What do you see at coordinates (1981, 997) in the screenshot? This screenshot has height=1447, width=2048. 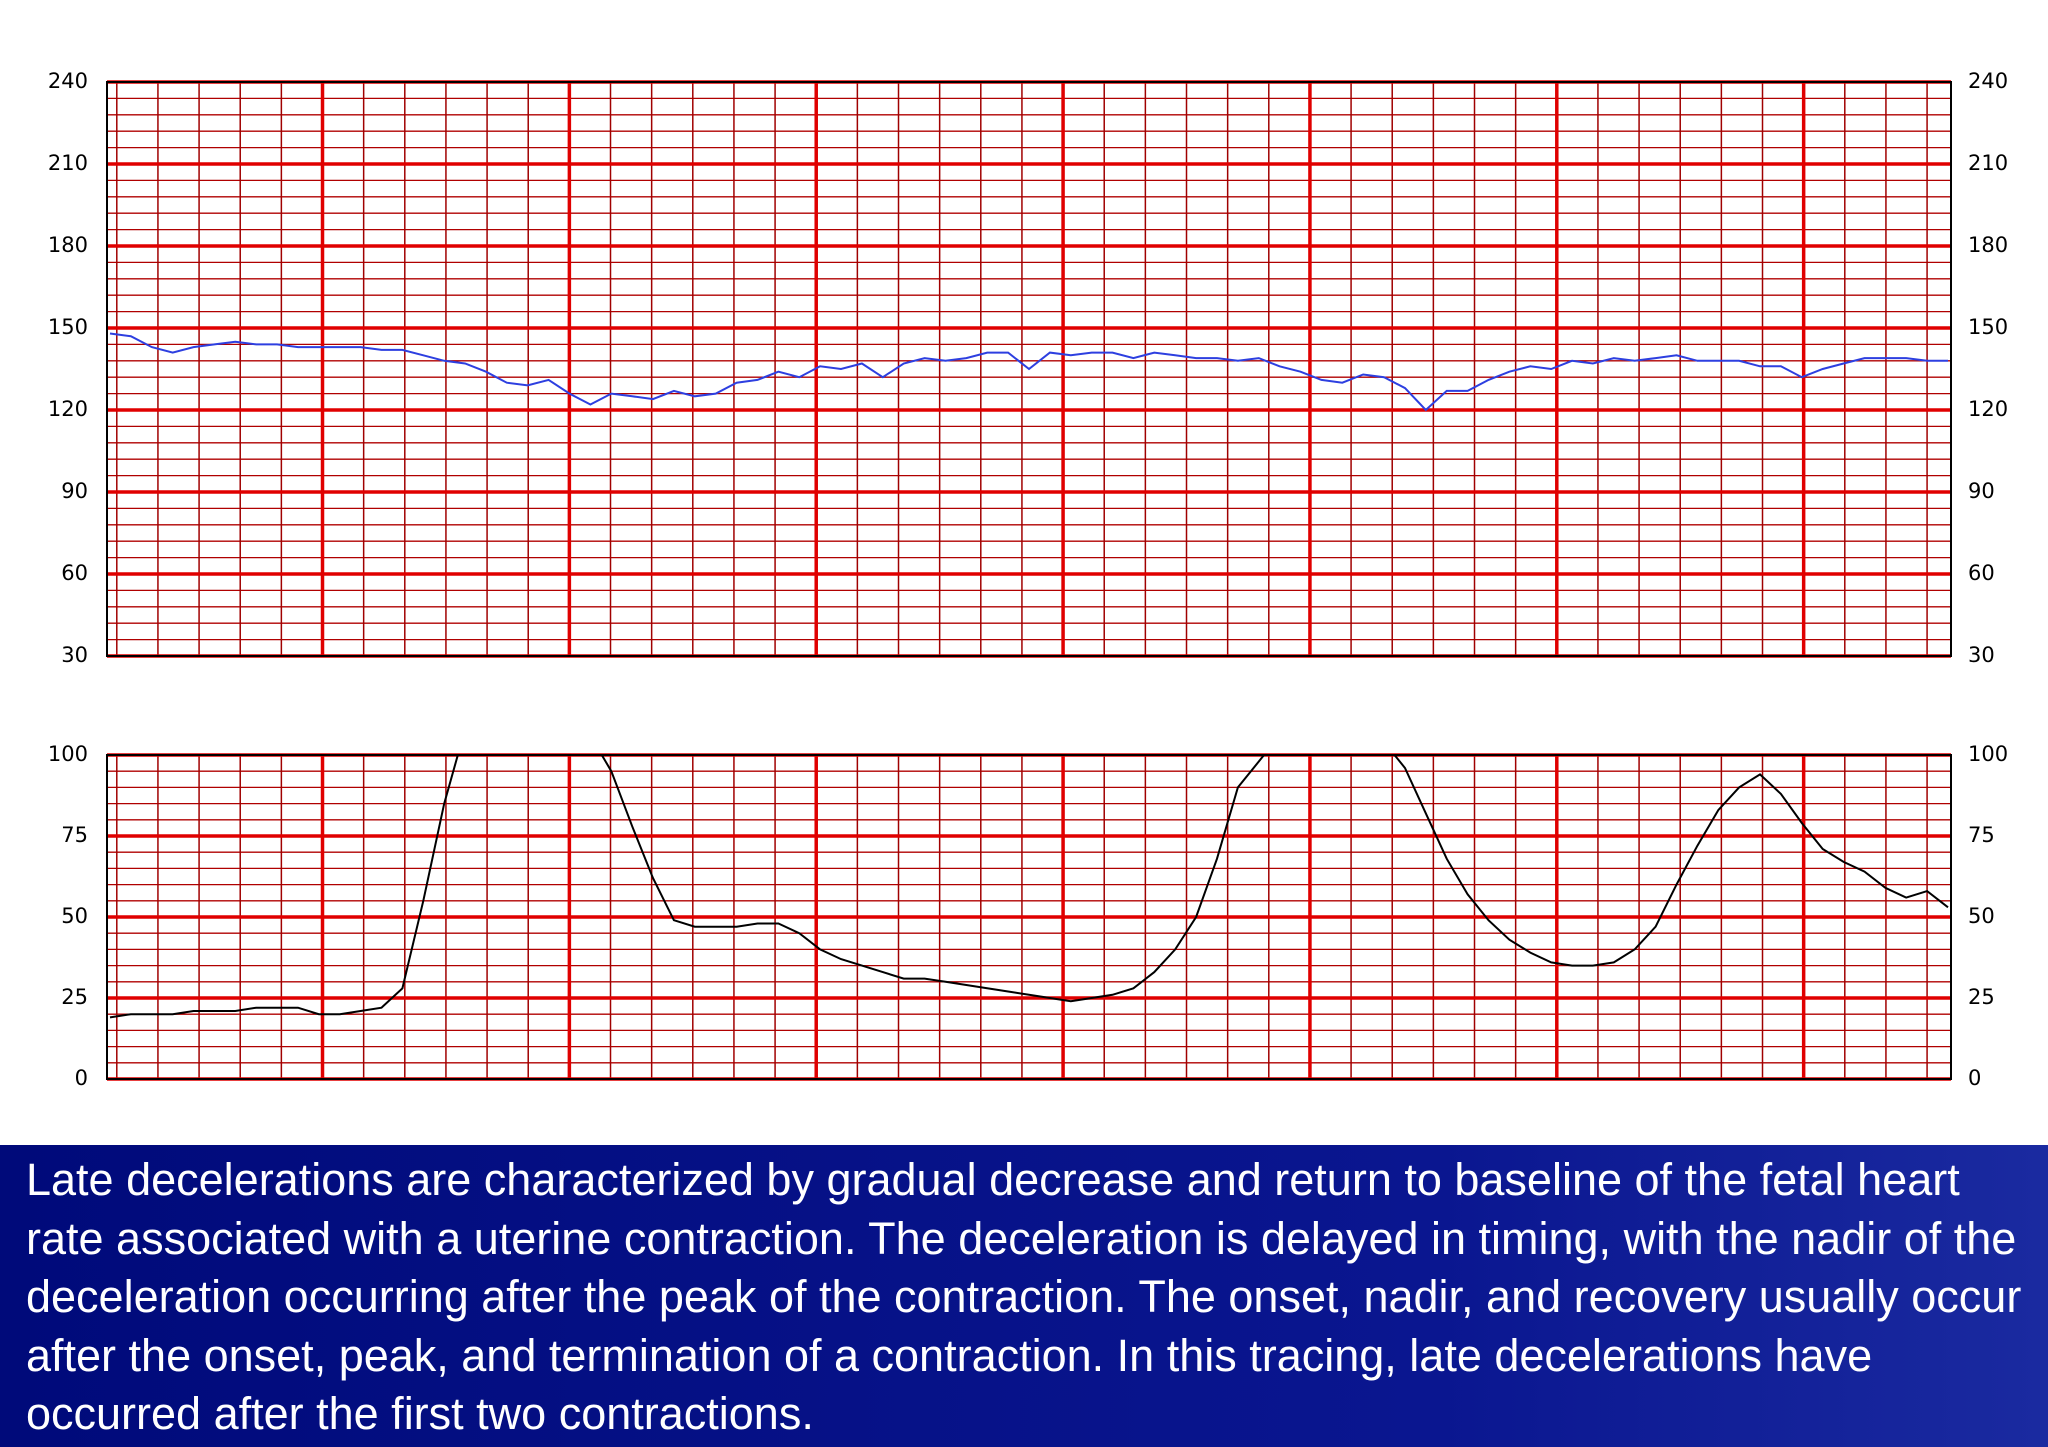 I see `y2-tick-label: 25` at bounding box center [1981, 997].